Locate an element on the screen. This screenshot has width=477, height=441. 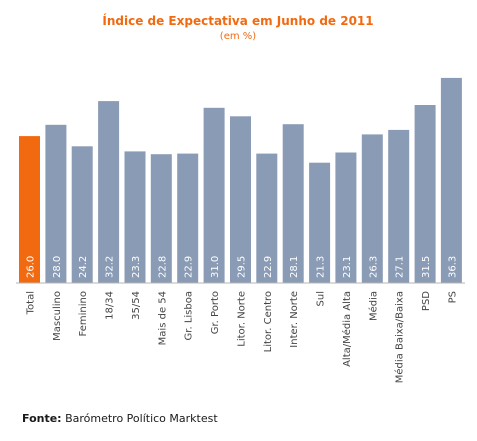
category-label-5: Mais de 54 is located at coordinates (162, 318).